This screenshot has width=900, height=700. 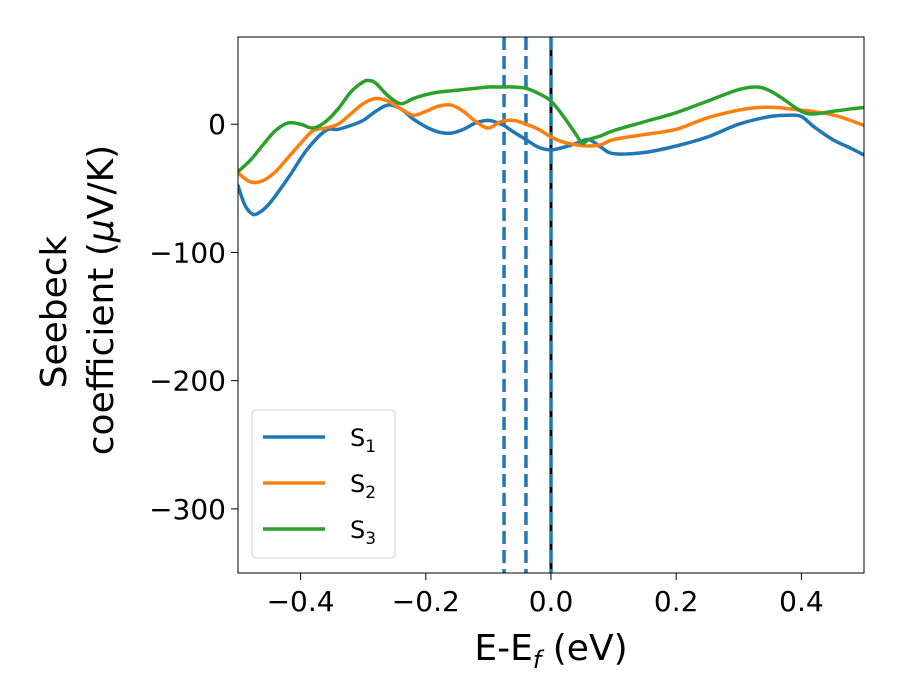 I want to click on y-tick-label: −300, so click(x=187, y=509).